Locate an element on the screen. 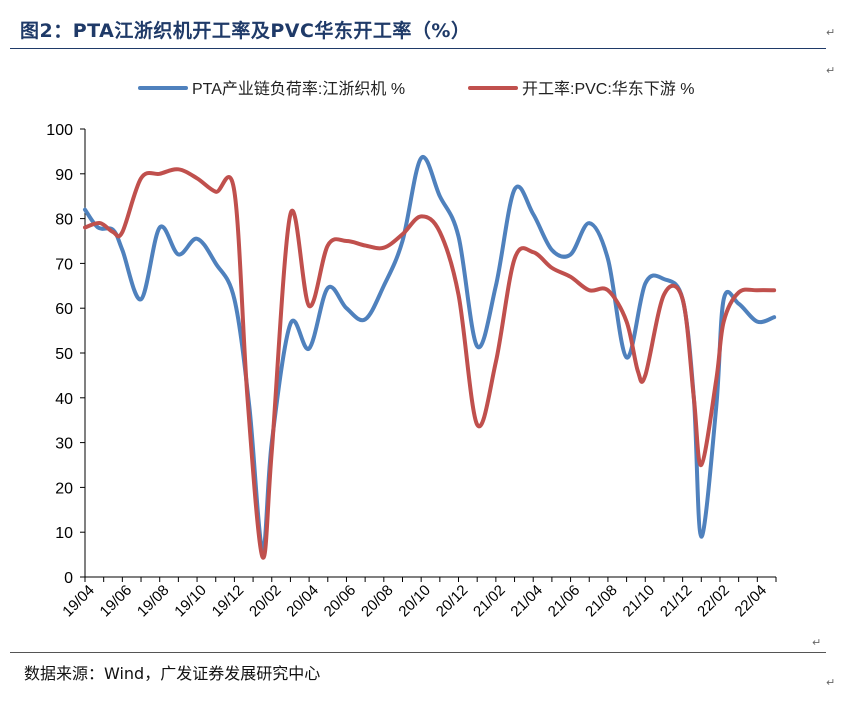 The width and height of the screenshot is (848, 701). x-tick-label: 19/04 is located at coordinates (78, 601).